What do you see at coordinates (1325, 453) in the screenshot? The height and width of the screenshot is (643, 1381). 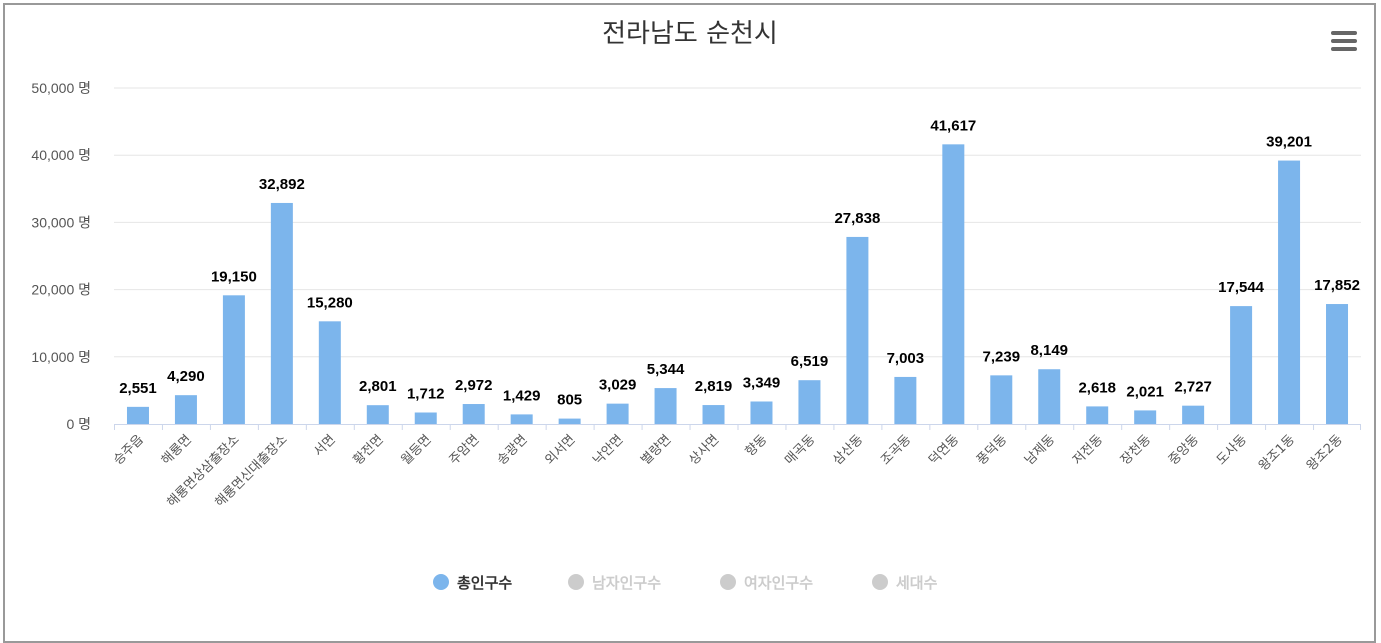 I see `x-tick-label: 왕조2동` at bounding box center [1325, 453].